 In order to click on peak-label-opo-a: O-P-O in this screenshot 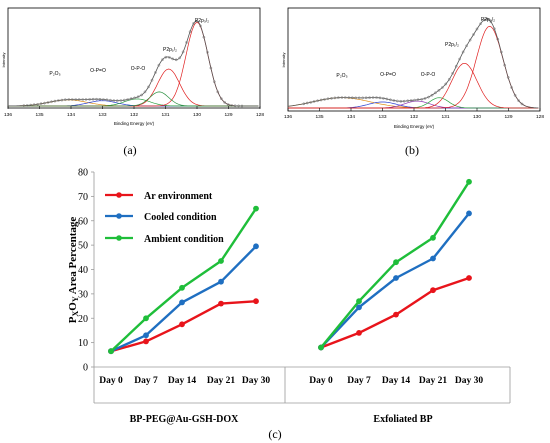, I will do `click(138, 69)`.